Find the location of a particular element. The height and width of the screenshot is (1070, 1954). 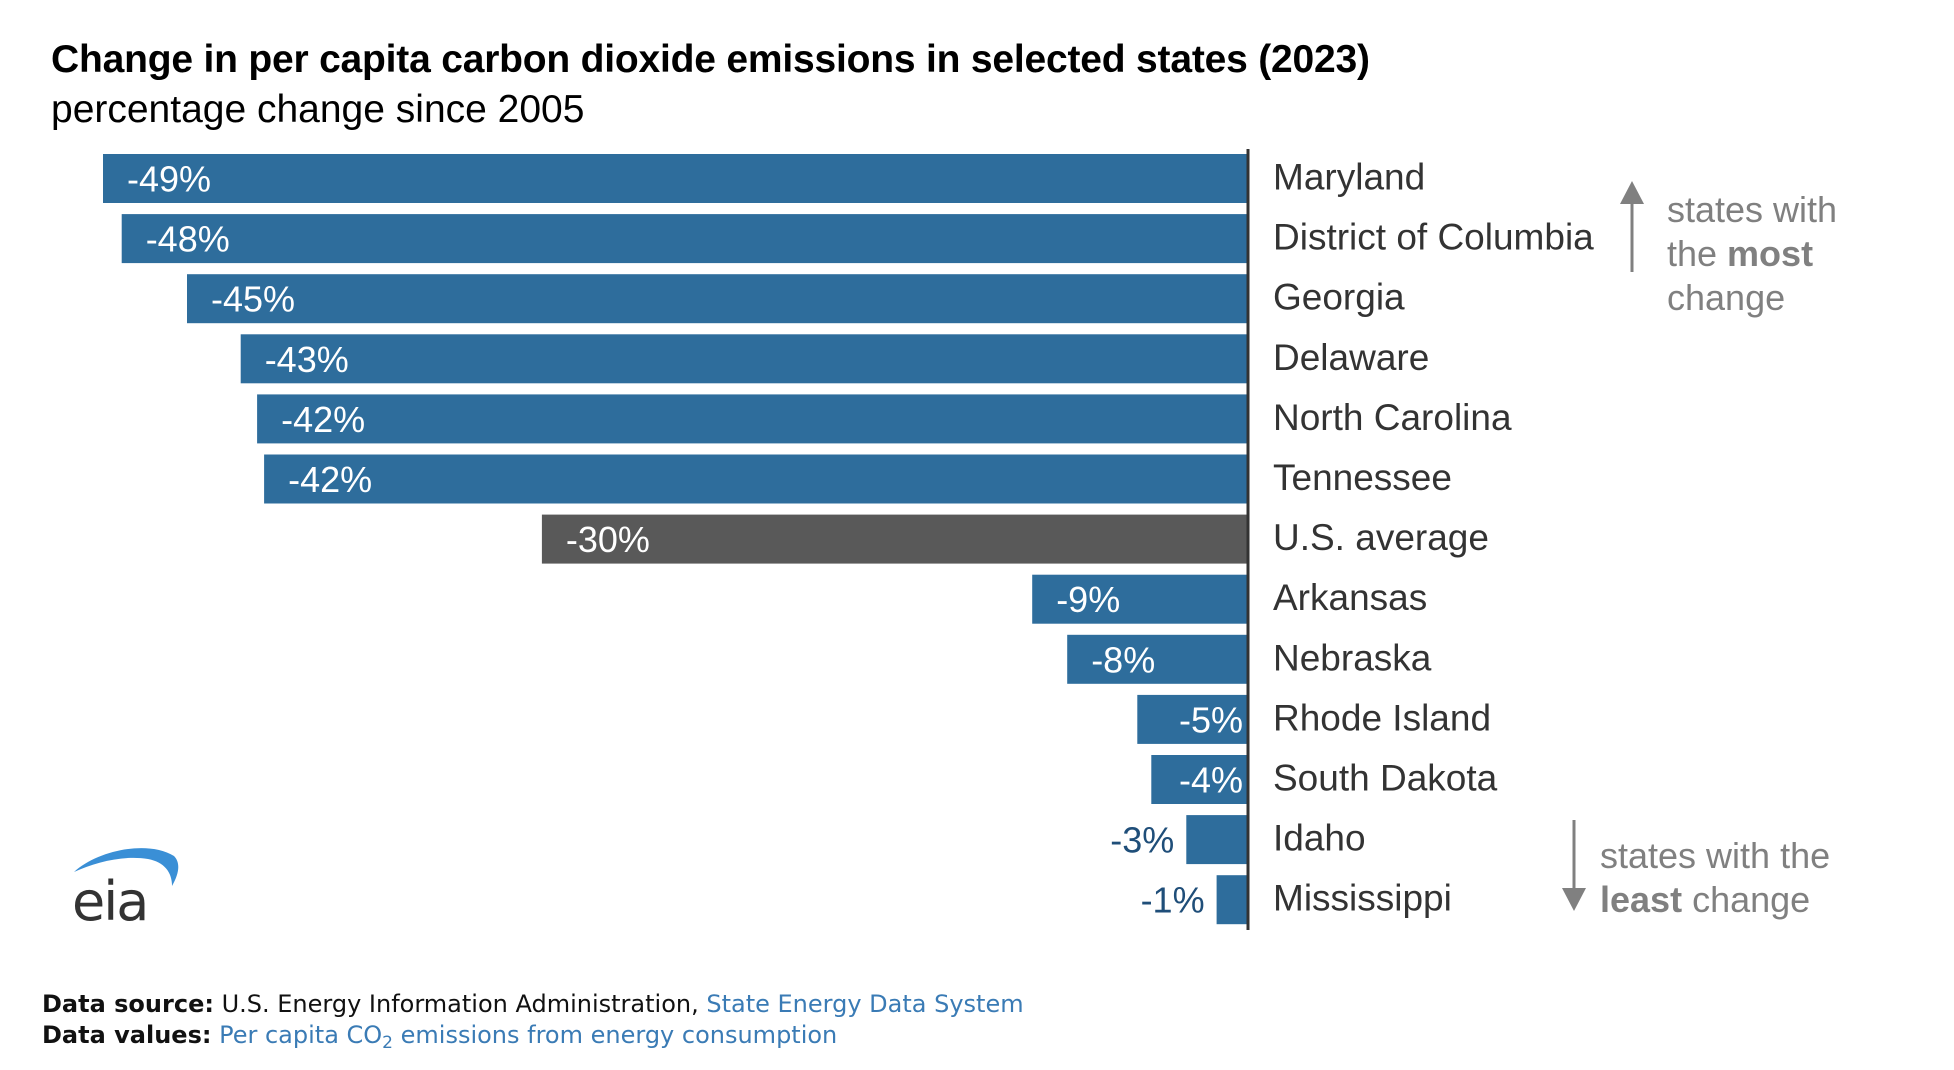

category-label: Mississippi is located at coordinates (1362, 898).